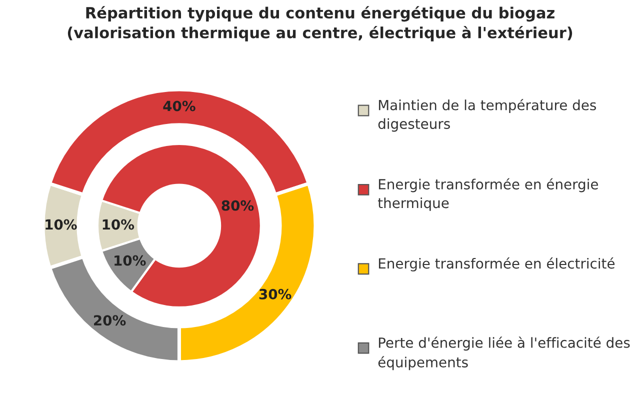 The height and width of the screenshot is (396, 640). I want to click on data-label: 30%, so click(275, 294).